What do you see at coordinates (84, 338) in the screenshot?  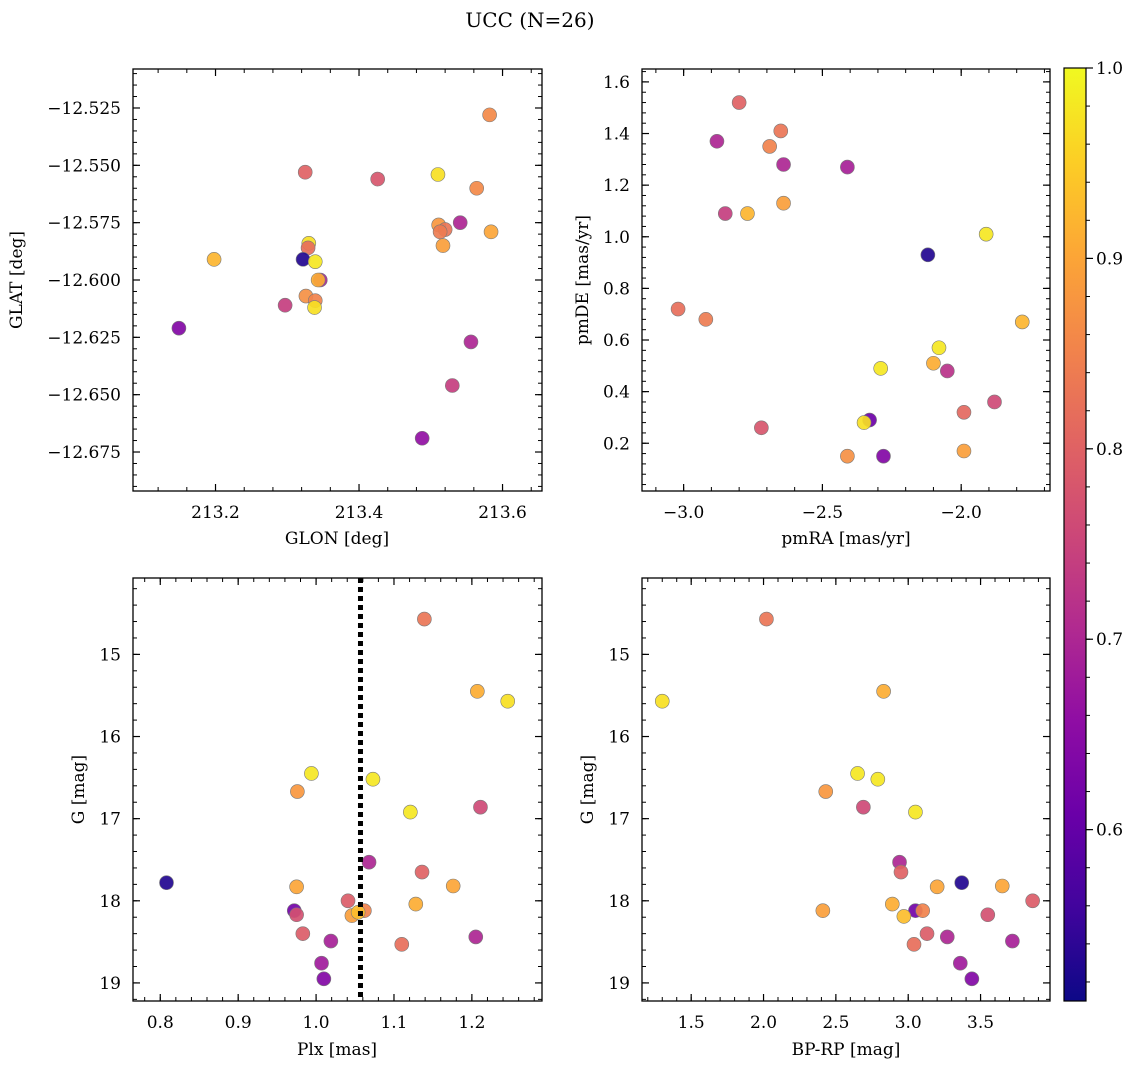 I see `y-tick-label: −12.625` at bounding box center [84, 338].